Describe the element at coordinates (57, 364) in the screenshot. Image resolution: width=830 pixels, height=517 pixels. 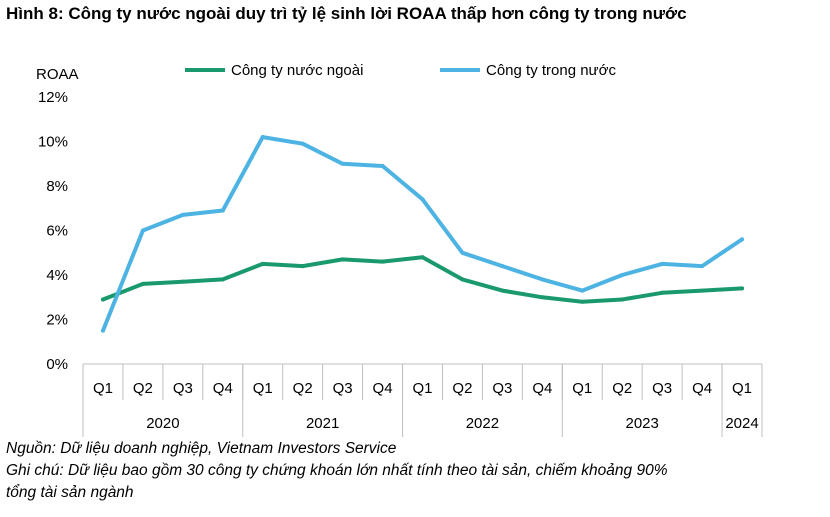
I see `y-tick-label: 0%` at that location.